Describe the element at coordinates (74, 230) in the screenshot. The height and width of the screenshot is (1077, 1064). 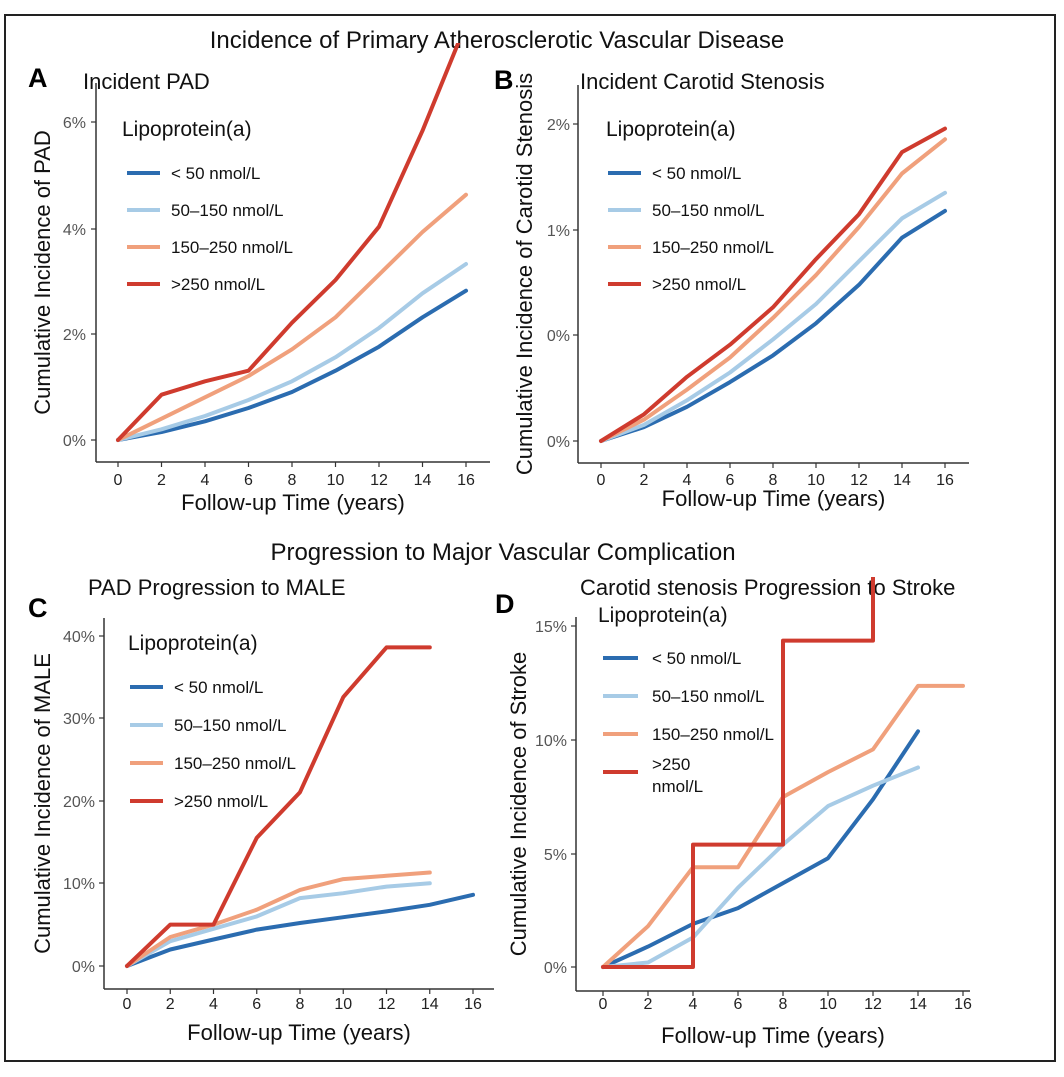
I see `y-tick-label: 4%` at that location.